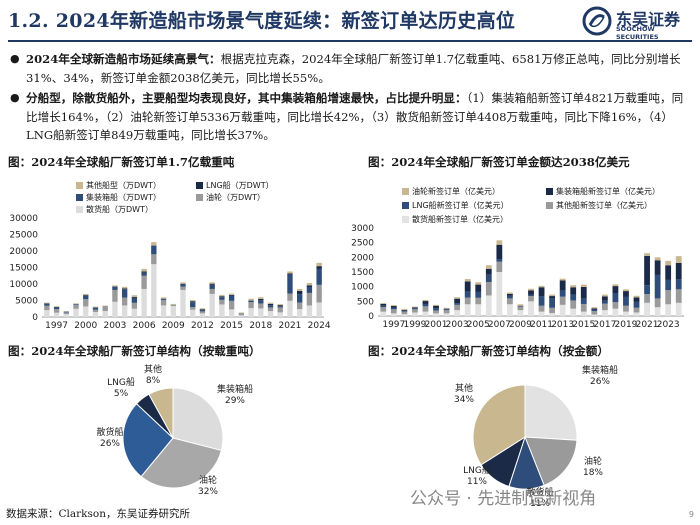  Describe the element at coordinates (499, 425) in the screenshot. I see `pie-slice` at that location.